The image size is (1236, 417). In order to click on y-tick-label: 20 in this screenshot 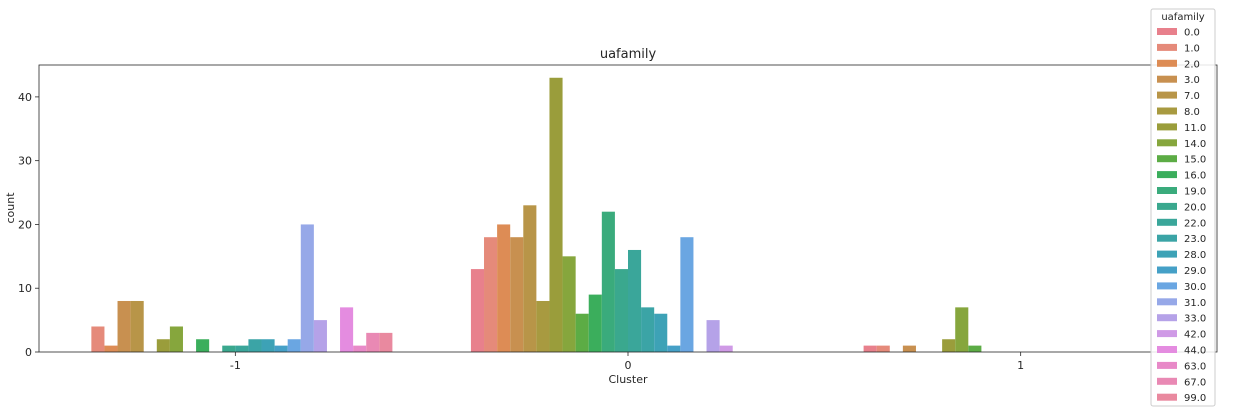, I will do `click(25, 224)`.